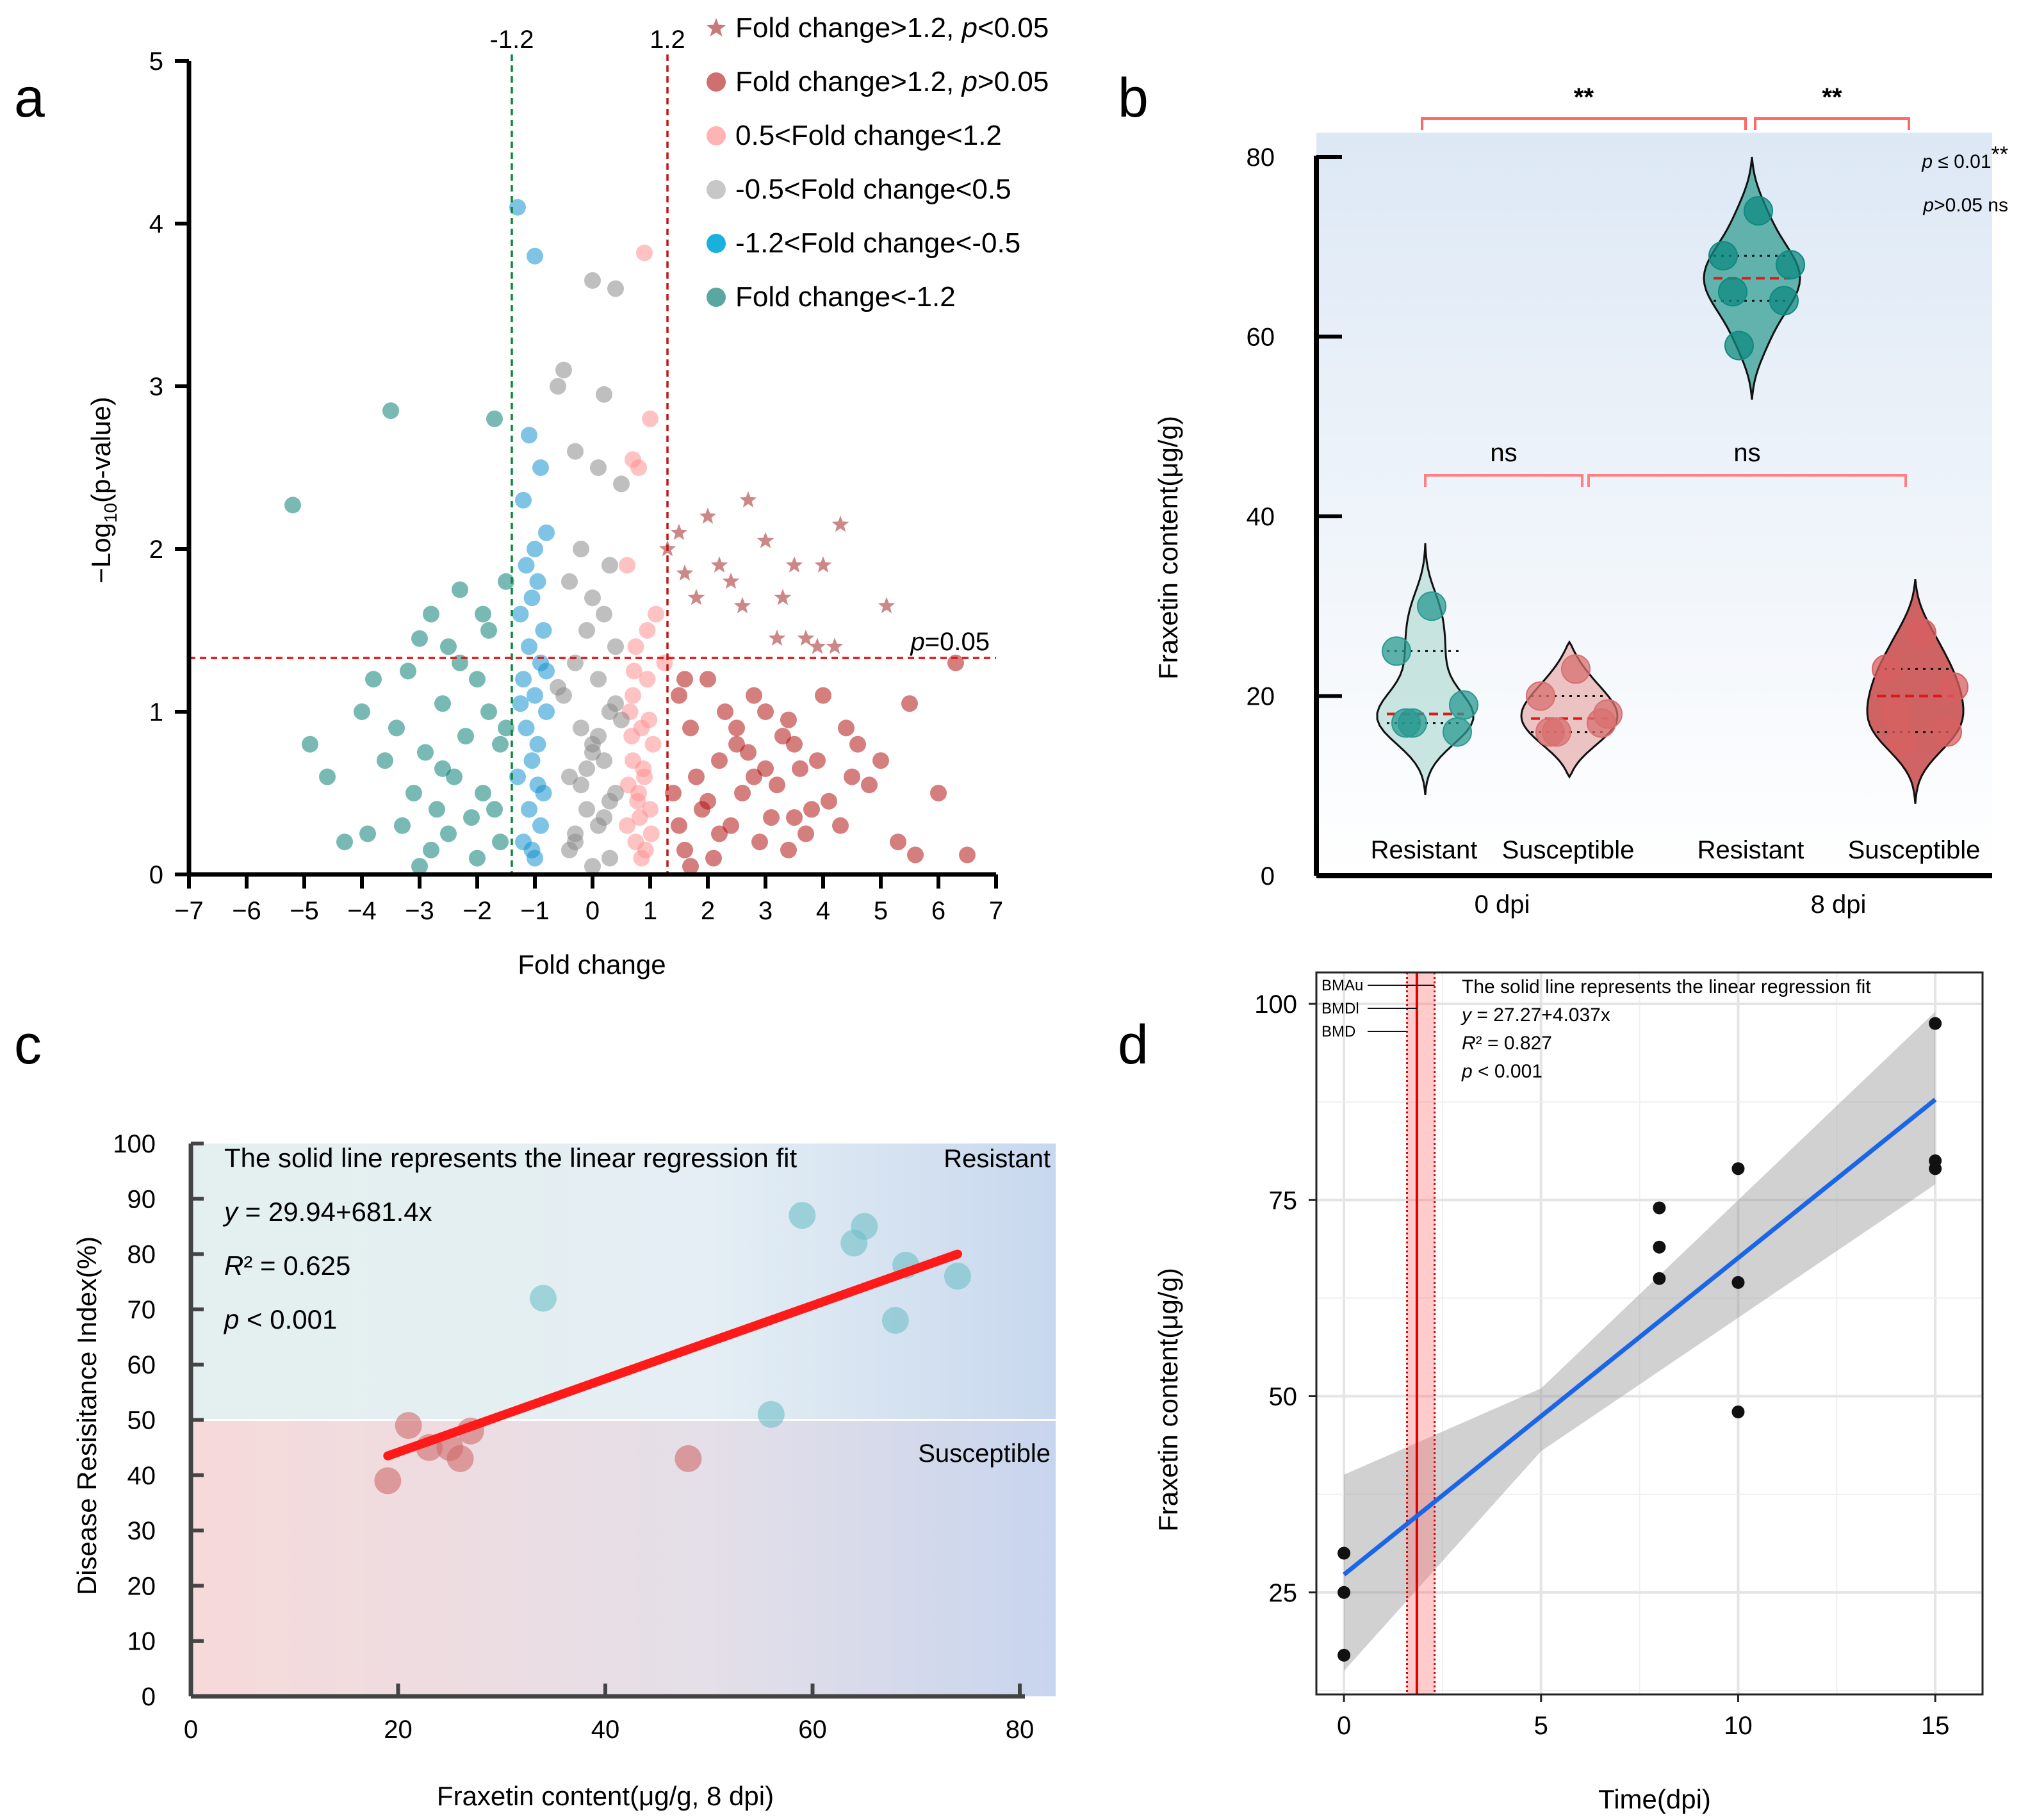 Image resolution: width=2037 pixels, height=1820 pixels. Describe the element at coordinates (668, 40) in the screenshot. I see `fold-threshold-label: 1.2` at that location.